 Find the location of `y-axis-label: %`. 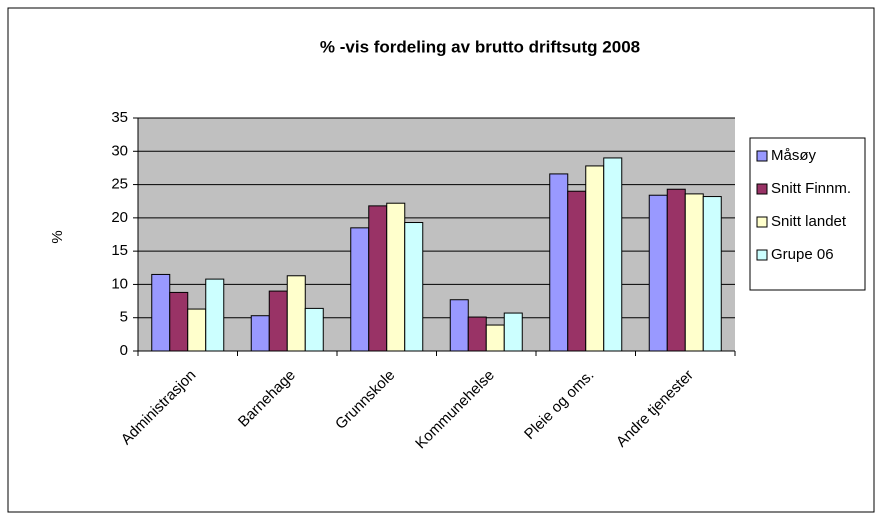

y-axis-label: % is located at coordinates (57, 236).